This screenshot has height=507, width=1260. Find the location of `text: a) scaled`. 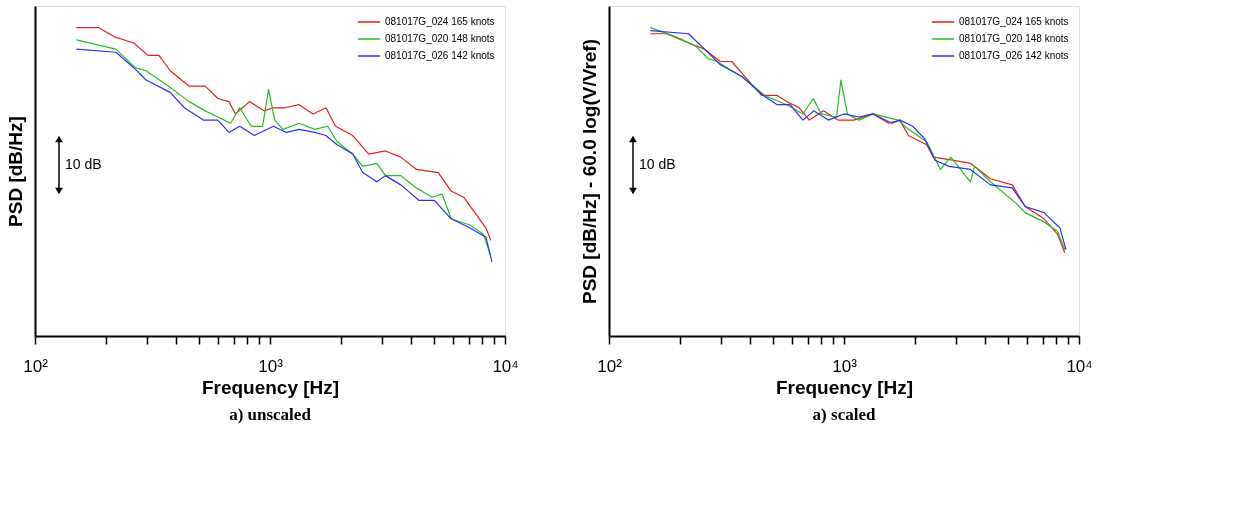

text: a) scaled is located at coordinates (844, 414).